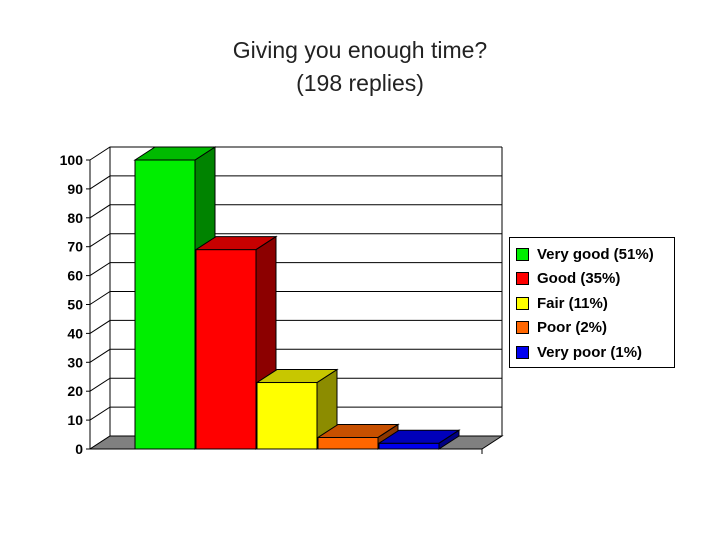  What do you see at coordinates (297, 376) in the screenshot?
I see `bar-3-top` at bounding box center [297, 376].